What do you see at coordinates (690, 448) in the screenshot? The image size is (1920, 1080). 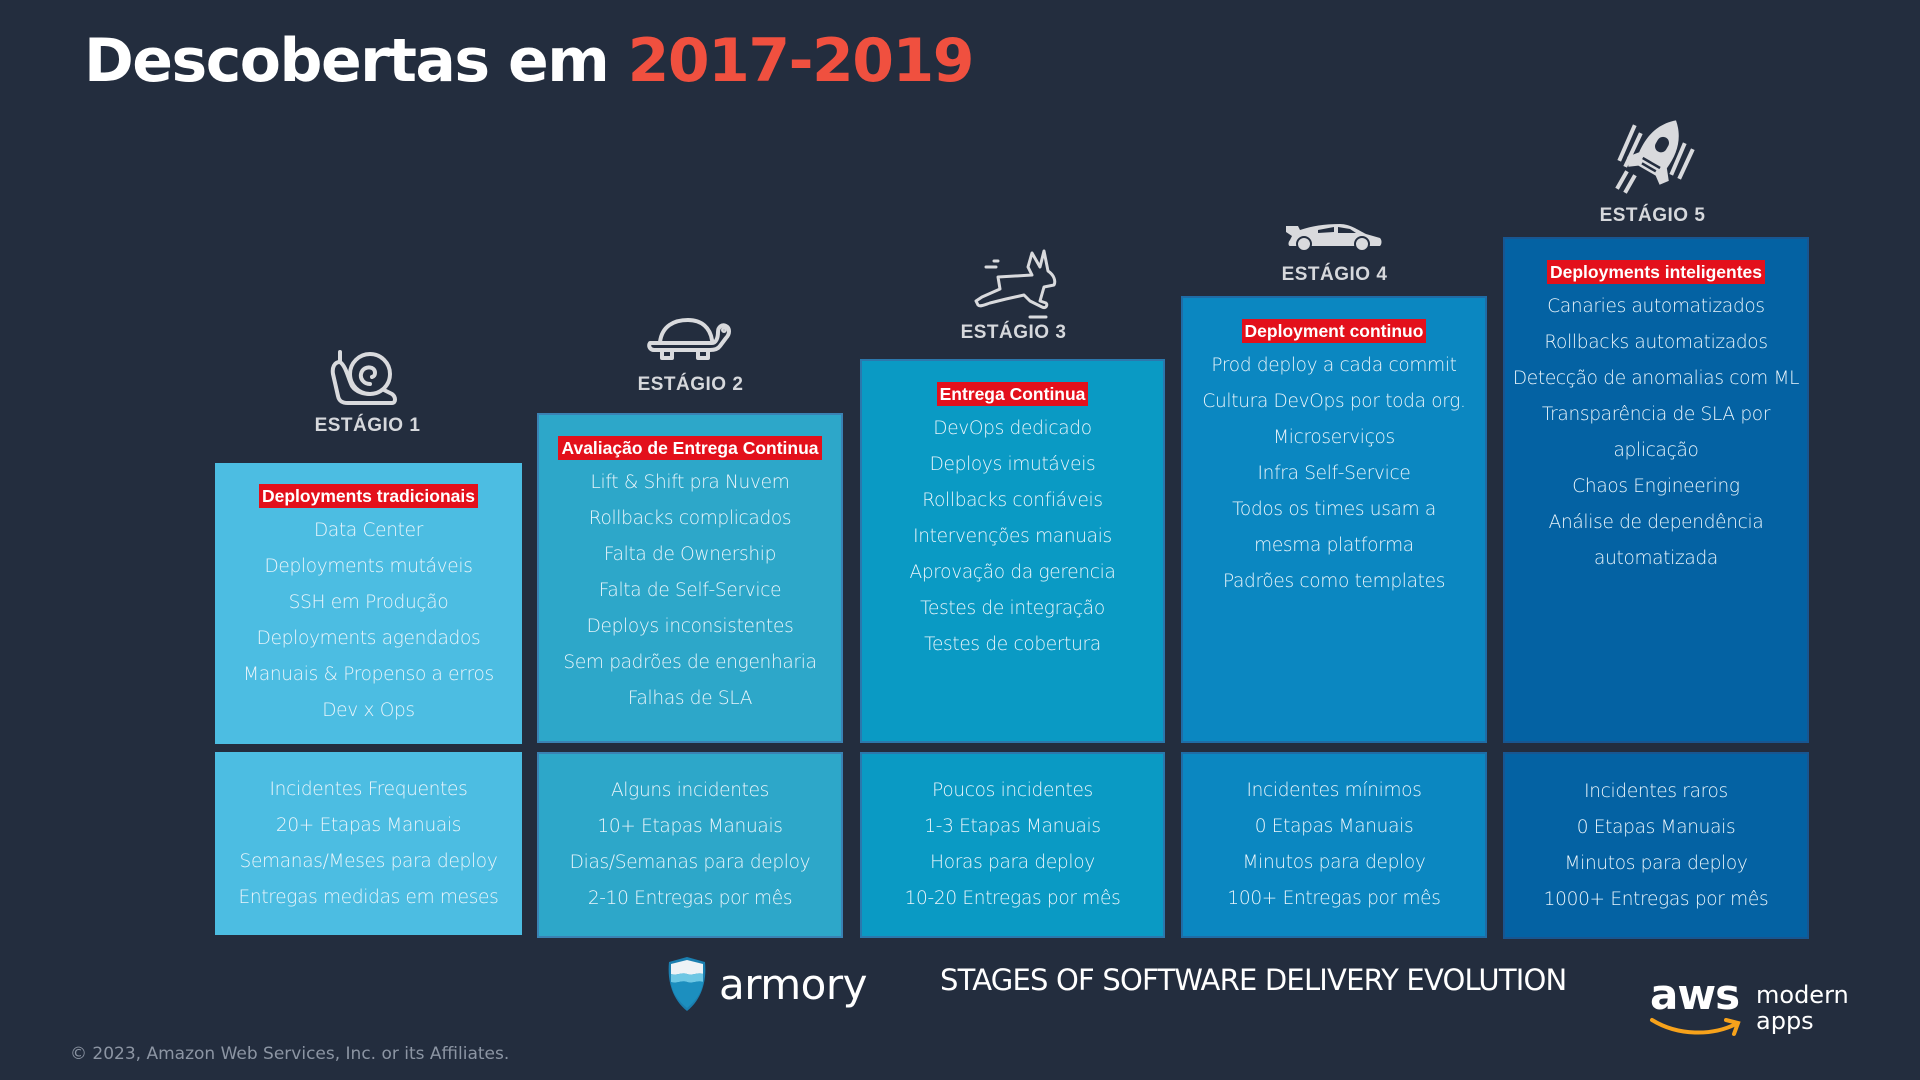 I see `stage-2-heading: Avaliação de Entrega Continua` at bounding box center [690, 448].